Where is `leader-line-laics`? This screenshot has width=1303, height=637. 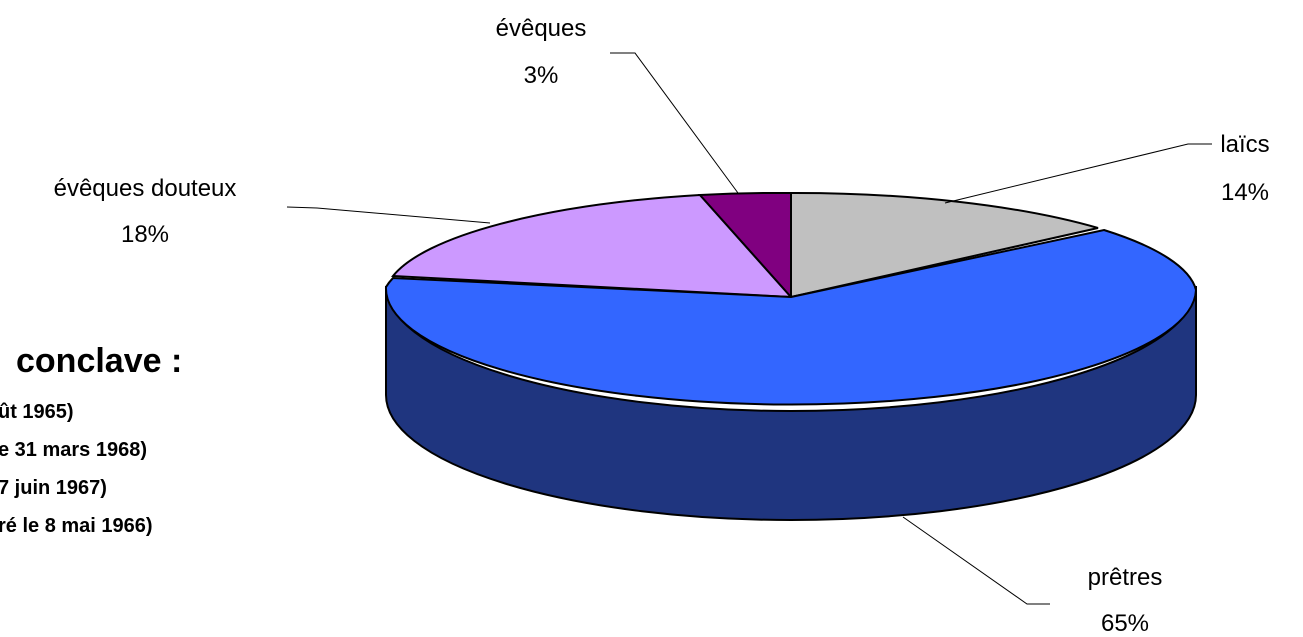 leader-line-laics is located at coordinates (1078, 173).